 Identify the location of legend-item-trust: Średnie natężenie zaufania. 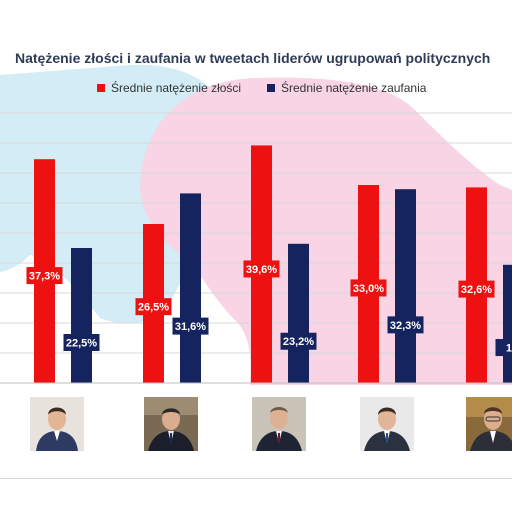
(346, 88).